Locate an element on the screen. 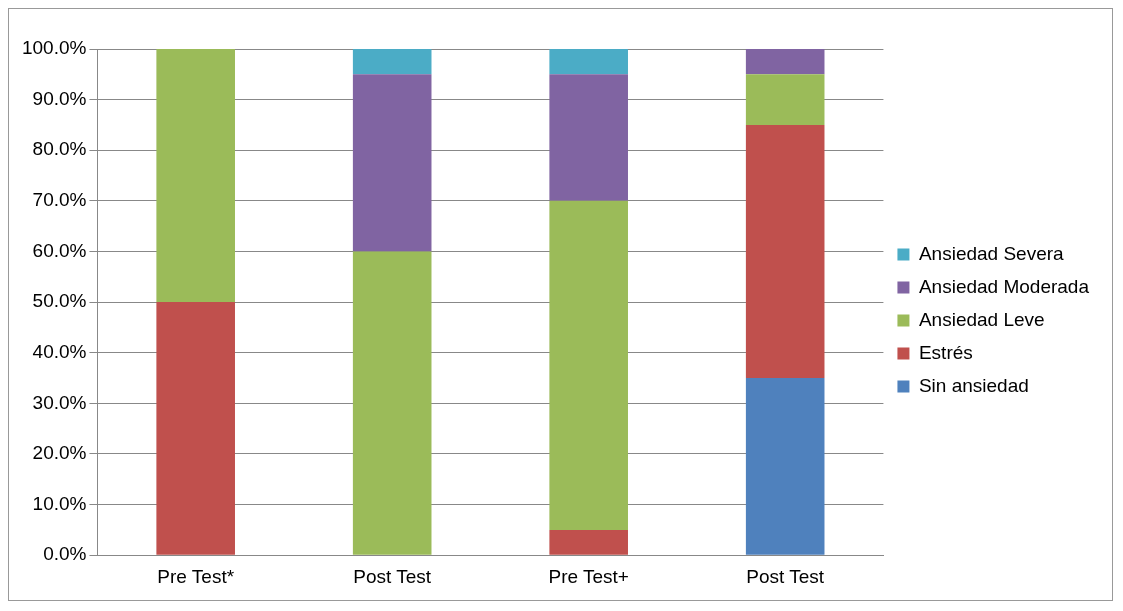  y-tick-label: 100.0% is located at coordinates (54, 48).